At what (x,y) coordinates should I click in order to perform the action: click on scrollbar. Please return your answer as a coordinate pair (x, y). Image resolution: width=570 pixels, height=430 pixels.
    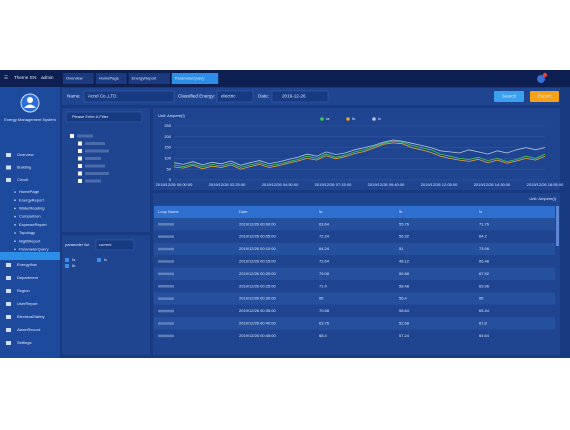
    Looking at the image, I should click on (557, 226).